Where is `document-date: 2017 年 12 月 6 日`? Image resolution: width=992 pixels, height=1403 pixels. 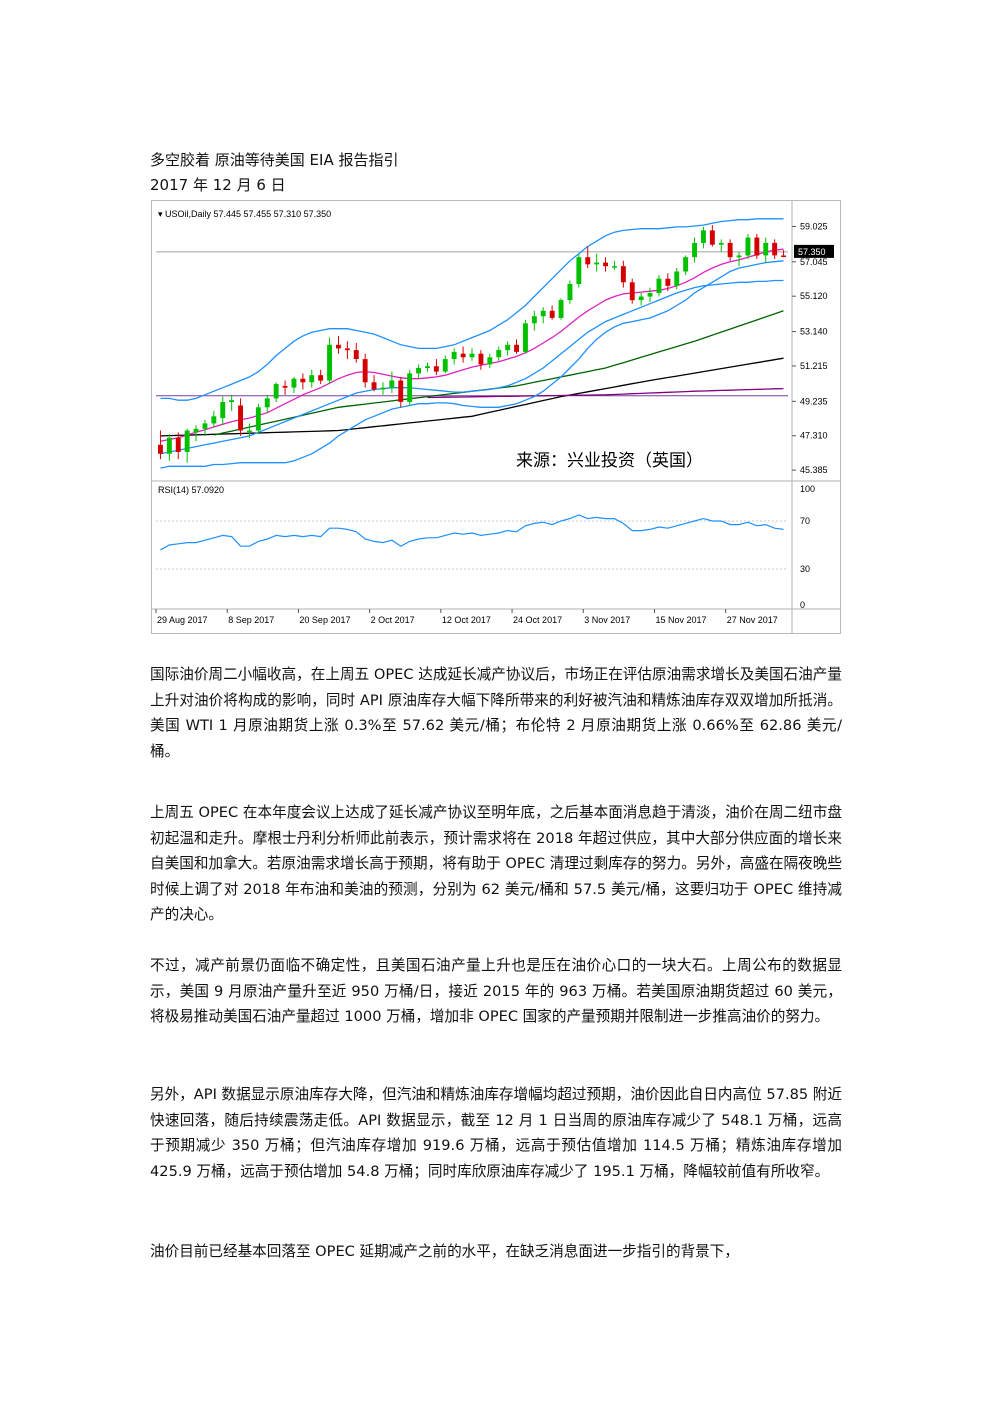
document-date: 2017 年 12 月 6 日 is located at coordinates (218, 185).